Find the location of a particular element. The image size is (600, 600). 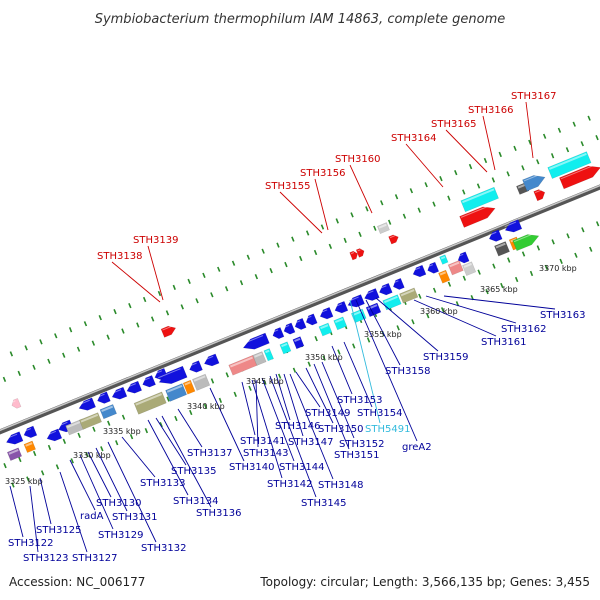

rev-leader-STH5491 is located at coordinates (365, 361).